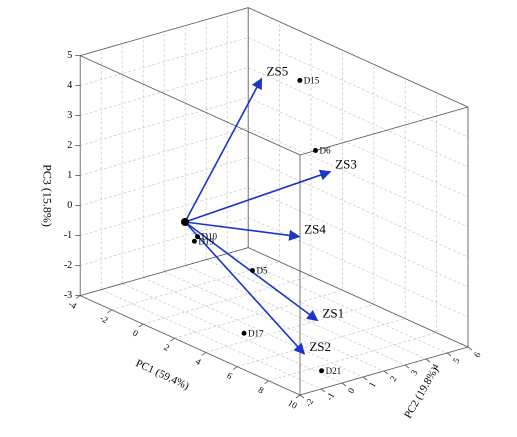 This screenshot has height=437, width=517. I want to click on sample-label: D5, so click(262, 271).